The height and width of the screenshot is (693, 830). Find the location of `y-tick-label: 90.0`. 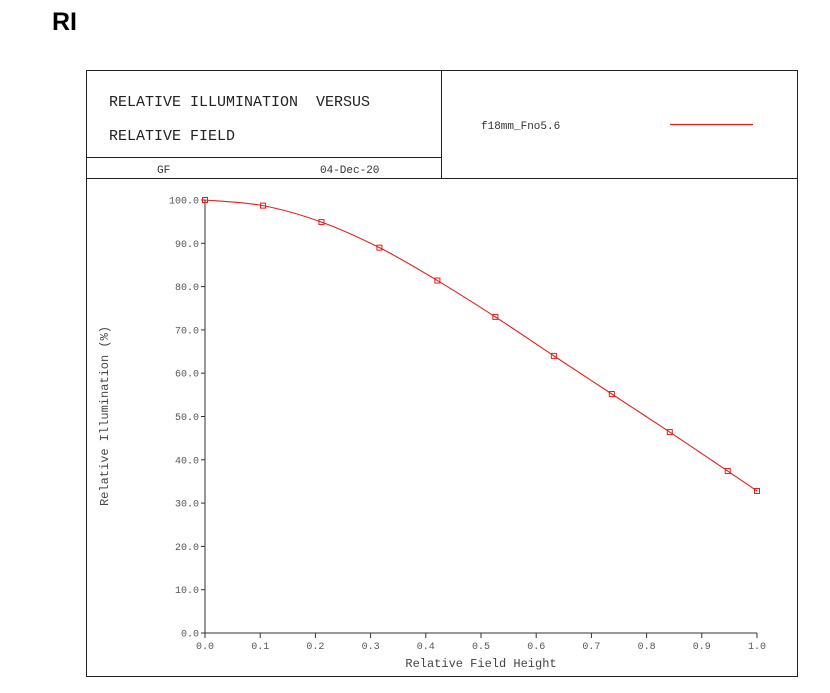

y-tick-label: 90.0 is located at coordinates (187, 245).